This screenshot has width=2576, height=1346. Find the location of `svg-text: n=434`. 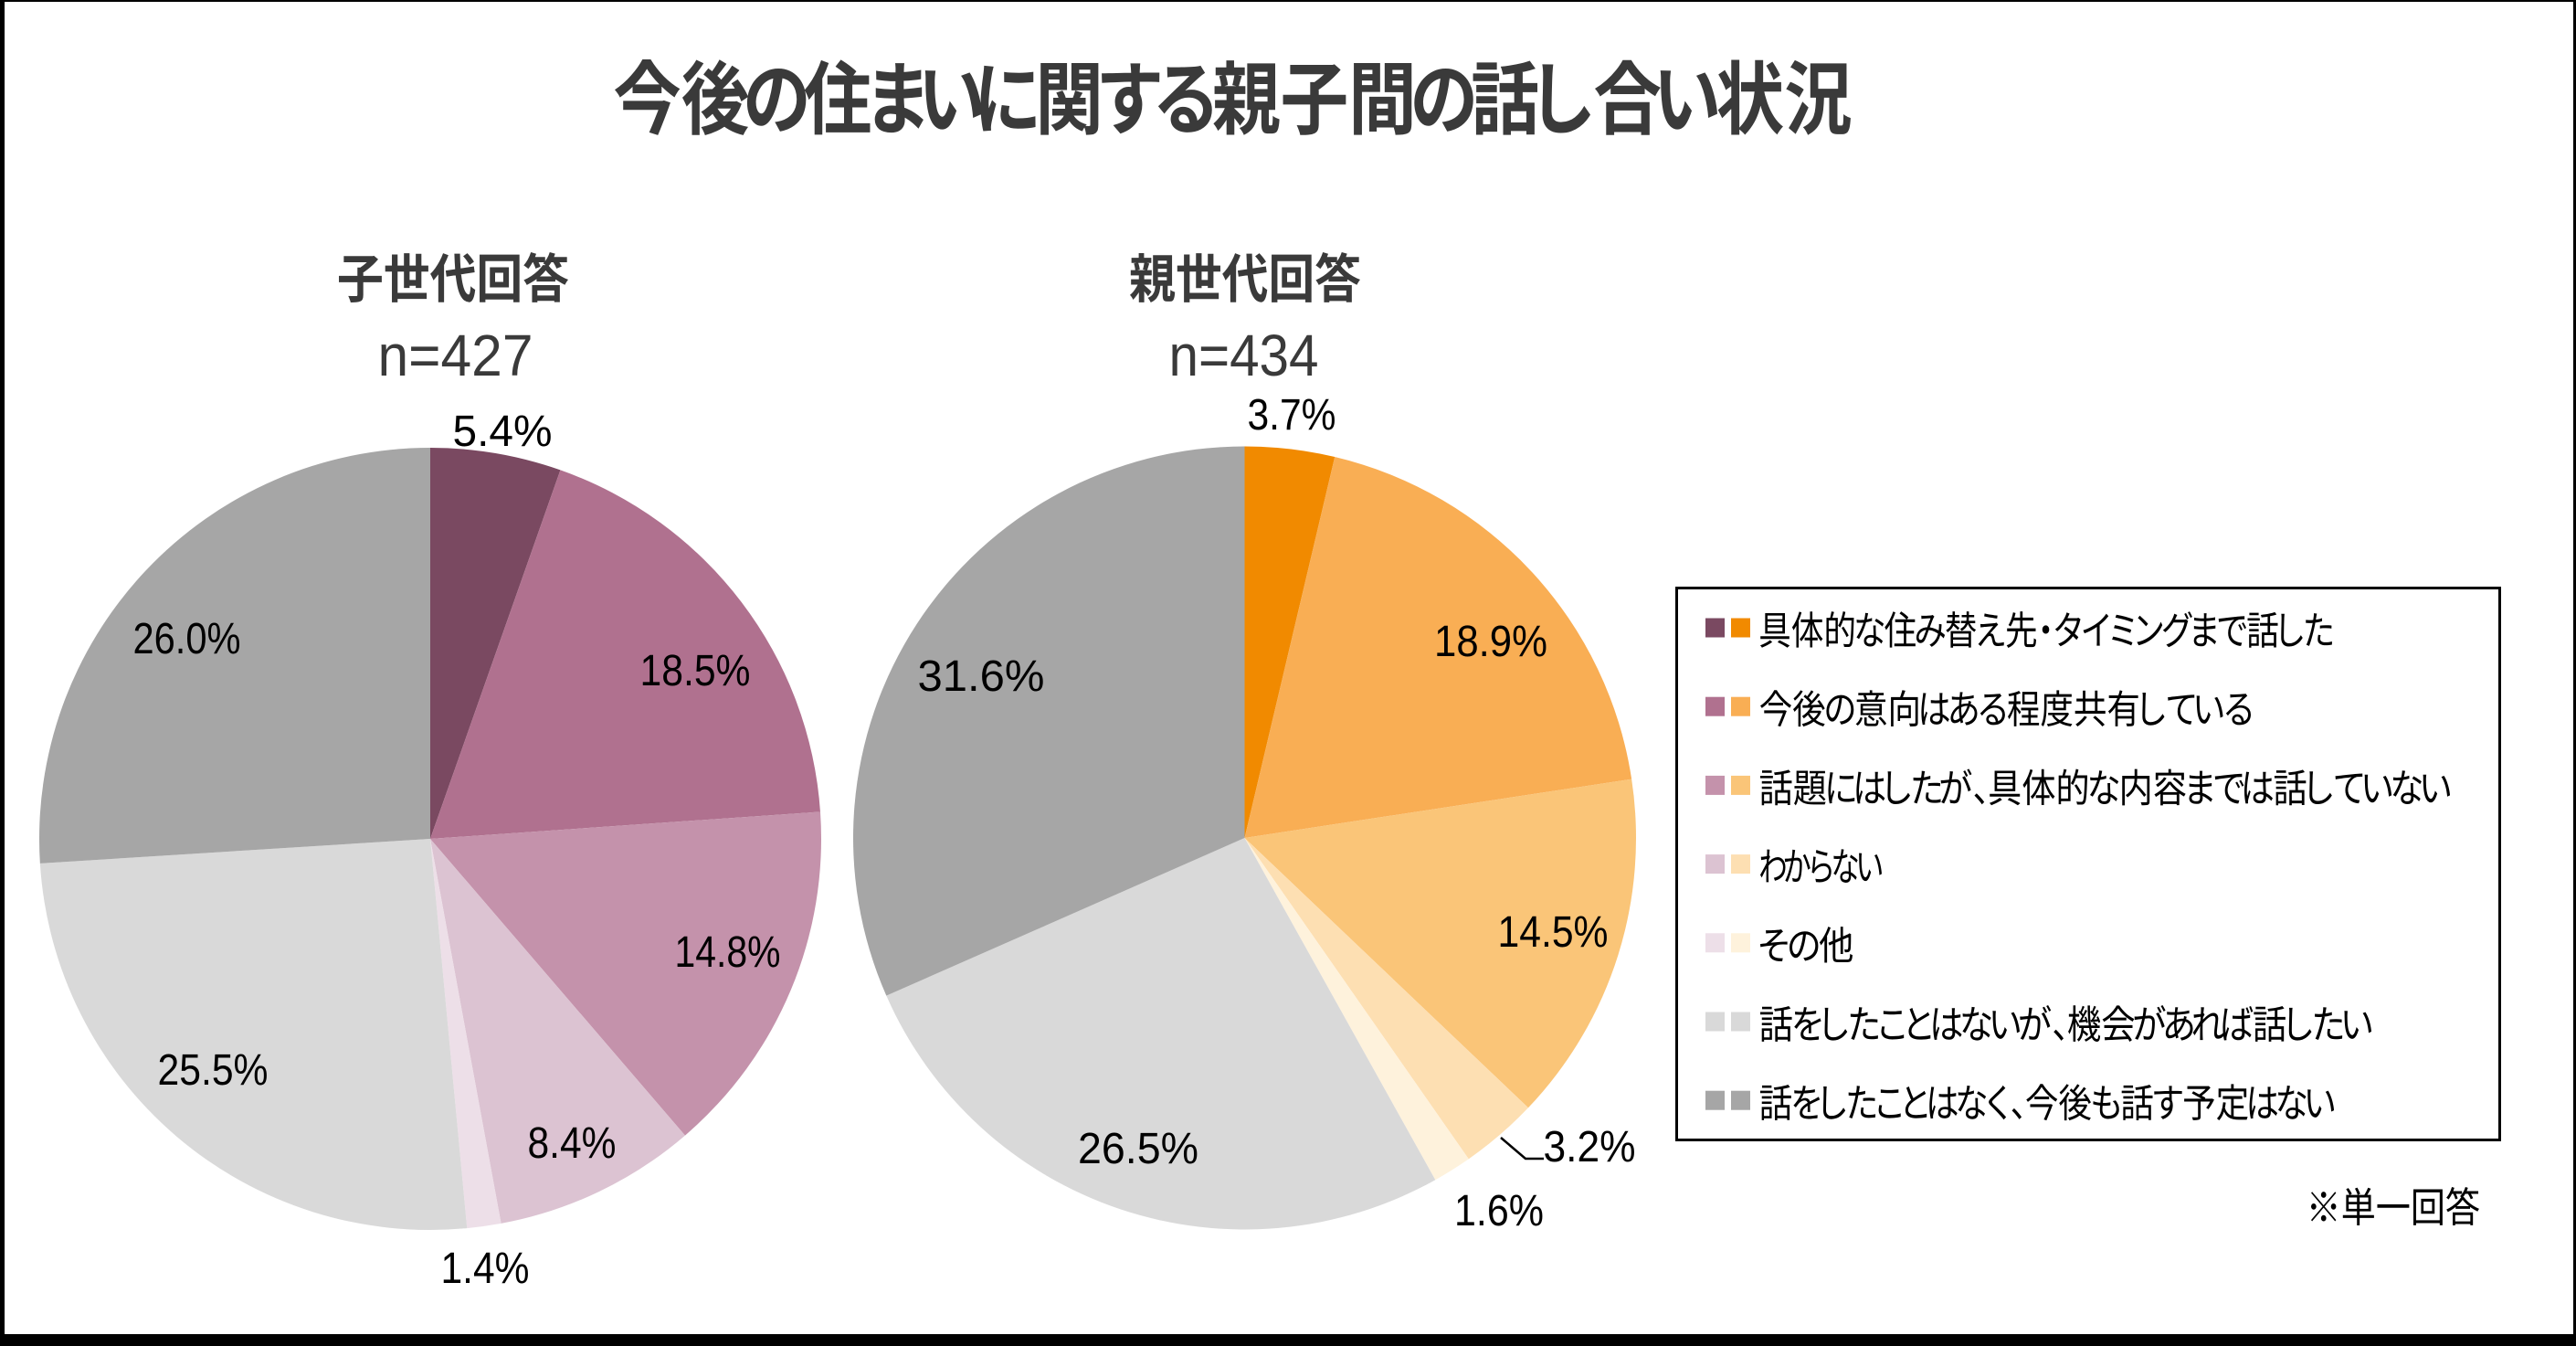

svg-text: n=434 is located at coordinates (1244, 356).